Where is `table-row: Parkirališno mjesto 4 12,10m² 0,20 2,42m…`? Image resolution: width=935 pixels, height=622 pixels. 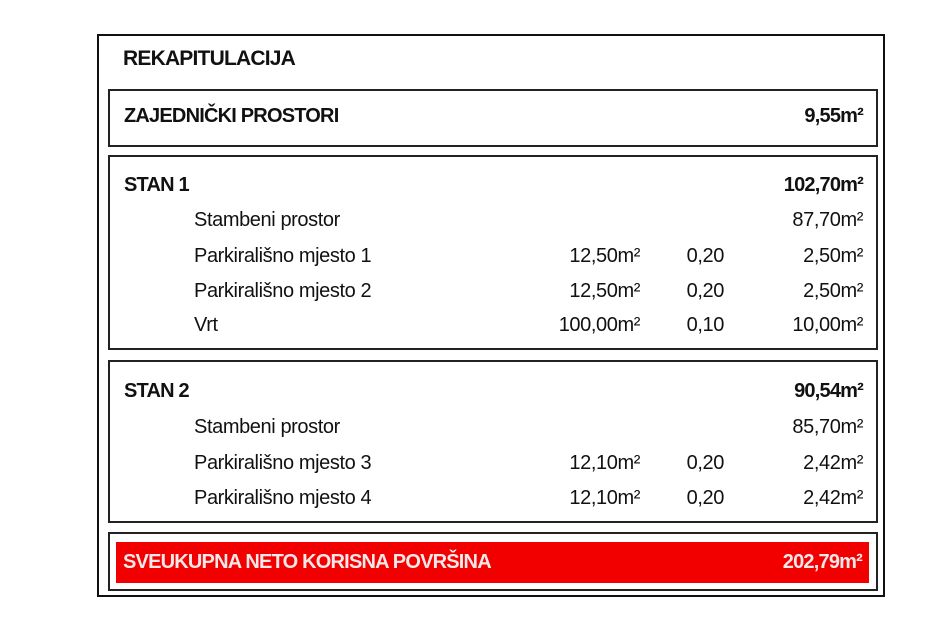 table-row: Parkirališno mjesto 4 12,10m² 0,20 2,42m… is located at coordinates (493, 502).